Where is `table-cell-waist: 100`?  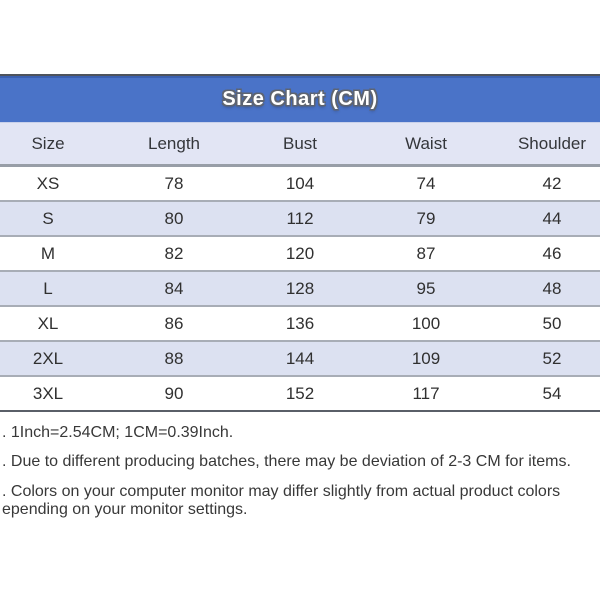 table-cell-waist: 100 is located at coordinates (426, 323).